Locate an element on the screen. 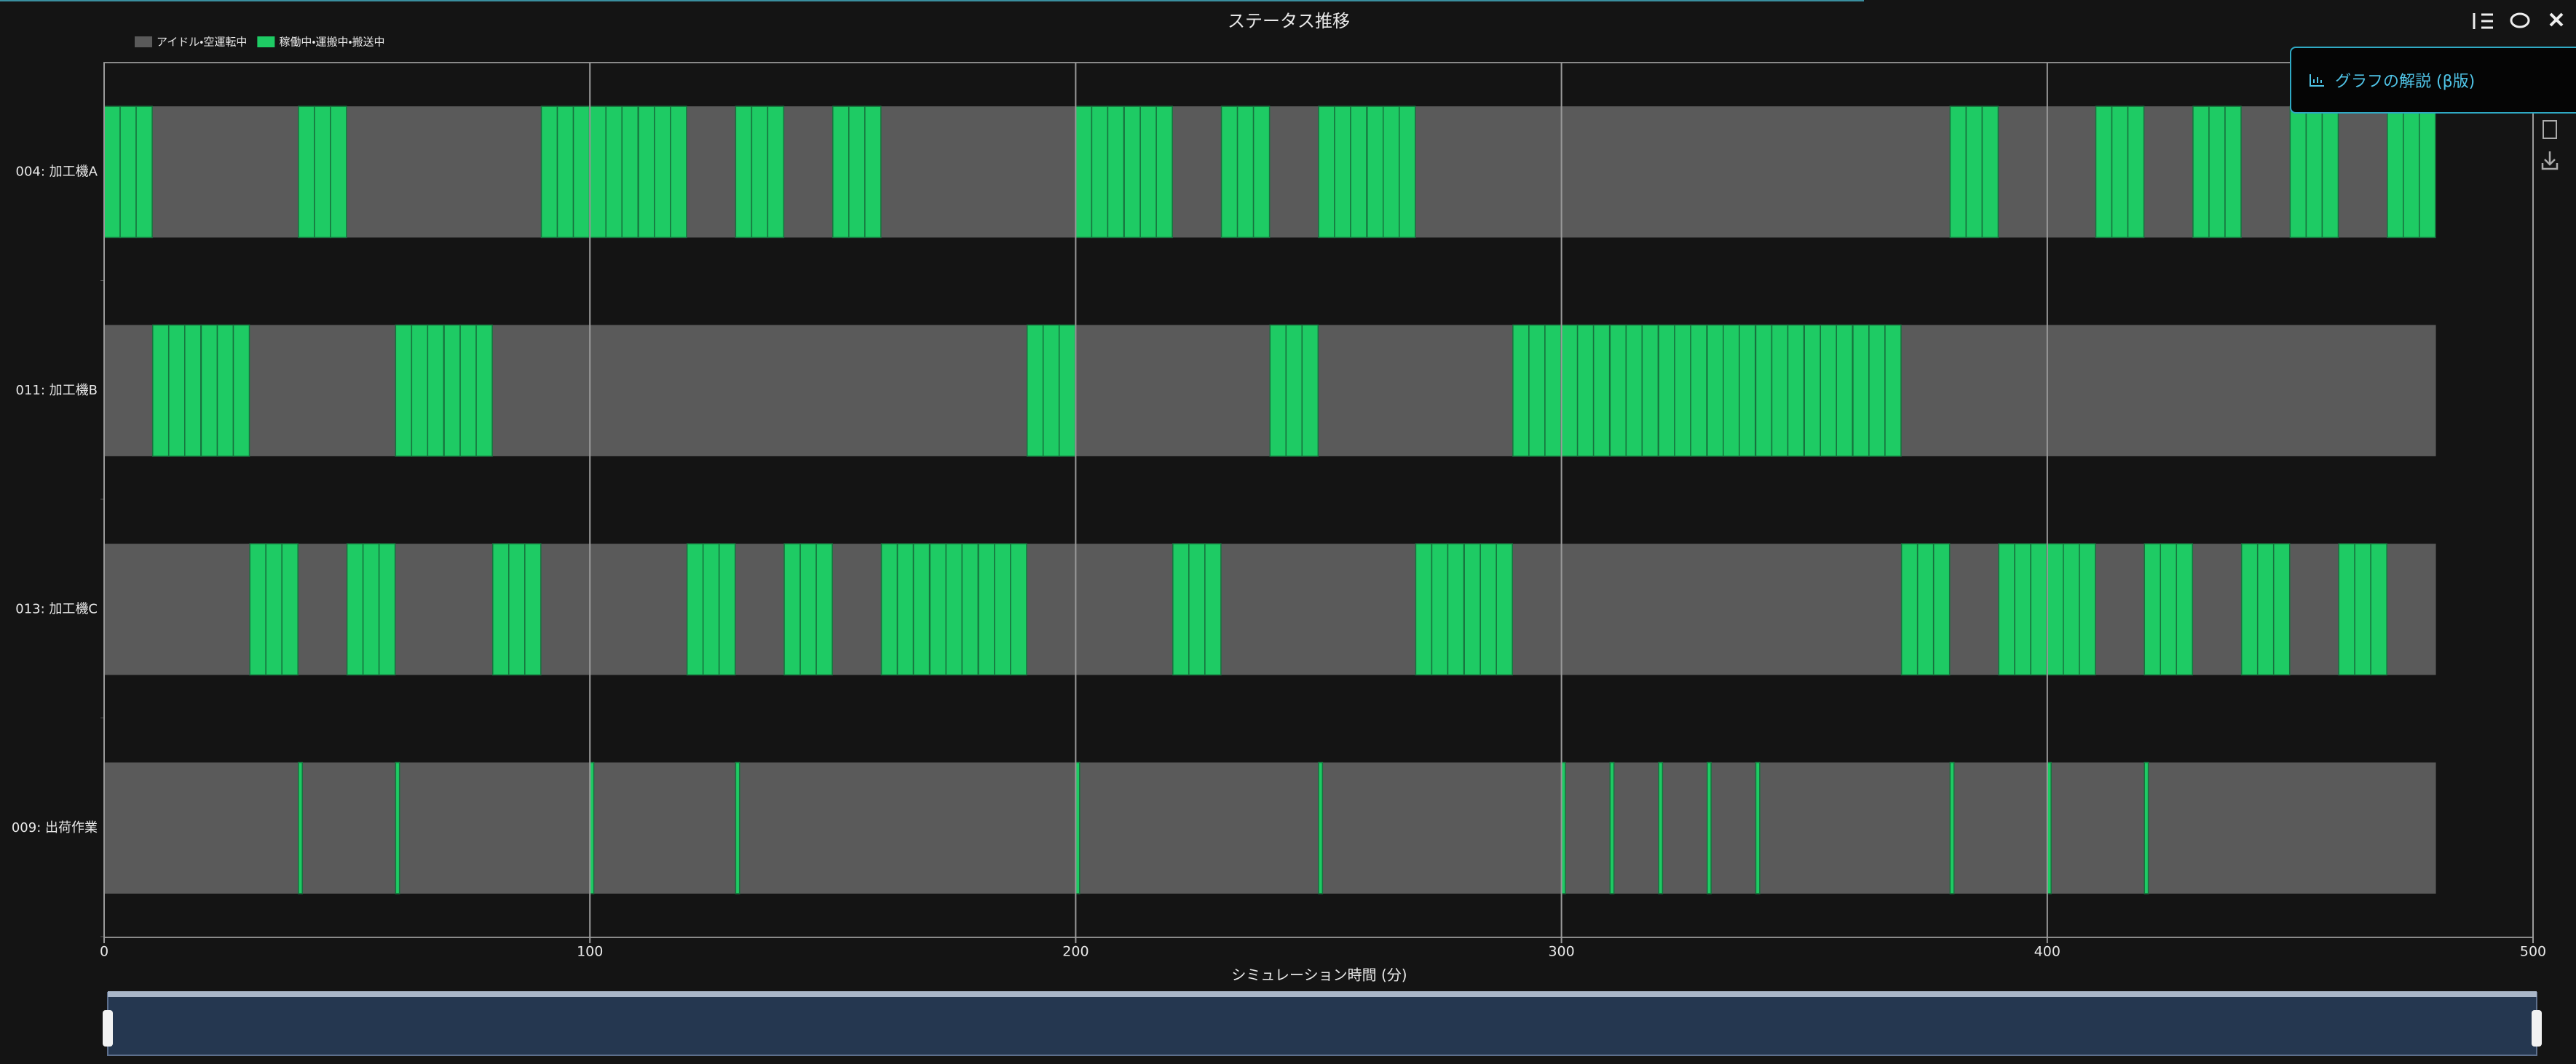  comment-icon is located at coordinates (2520, 20).